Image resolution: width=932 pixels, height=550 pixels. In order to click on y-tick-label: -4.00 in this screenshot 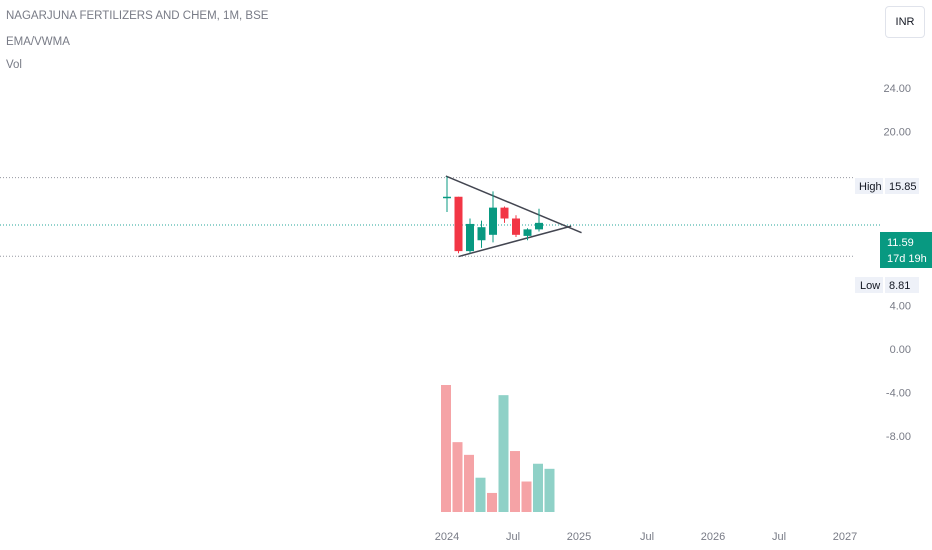, I will do `click(898, 394)`.